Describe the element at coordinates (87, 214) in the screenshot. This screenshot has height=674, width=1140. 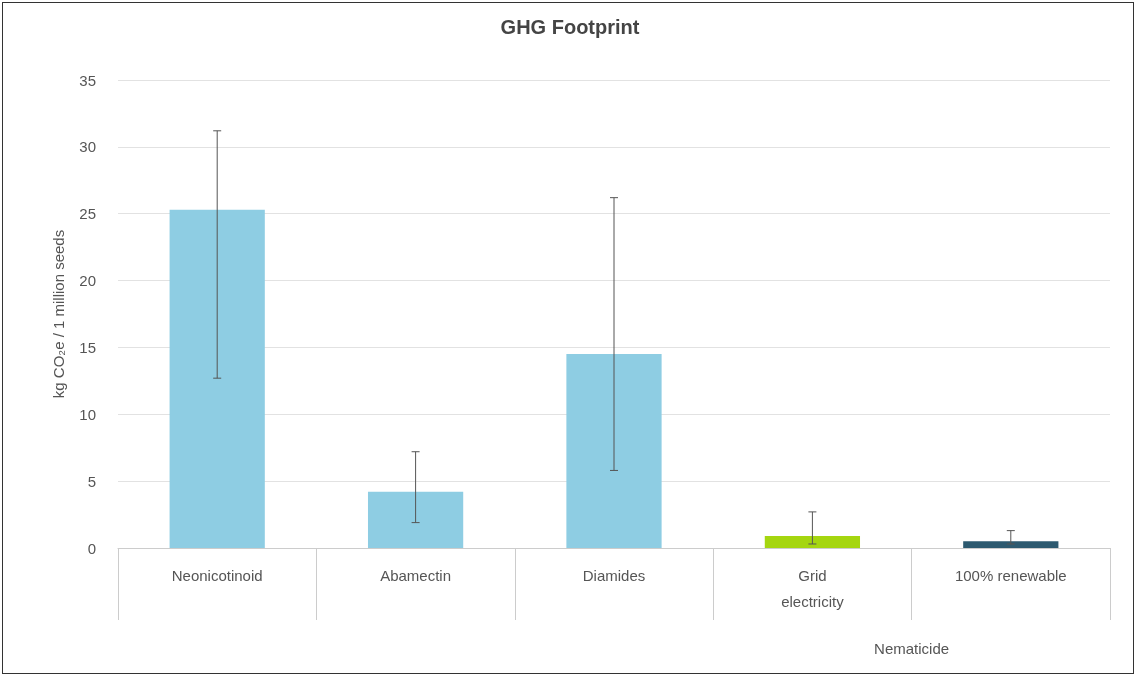
I see `y-tick-label: 25` at that location.